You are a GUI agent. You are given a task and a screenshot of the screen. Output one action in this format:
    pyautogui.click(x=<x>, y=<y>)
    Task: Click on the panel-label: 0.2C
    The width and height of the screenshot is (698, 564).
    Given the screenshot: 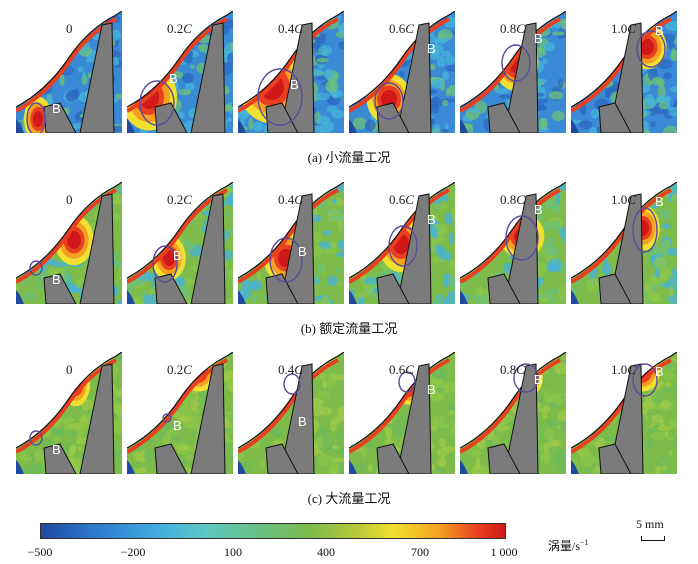 What is the action you would take?
    pyautogui.click(x=179, y=29)
    